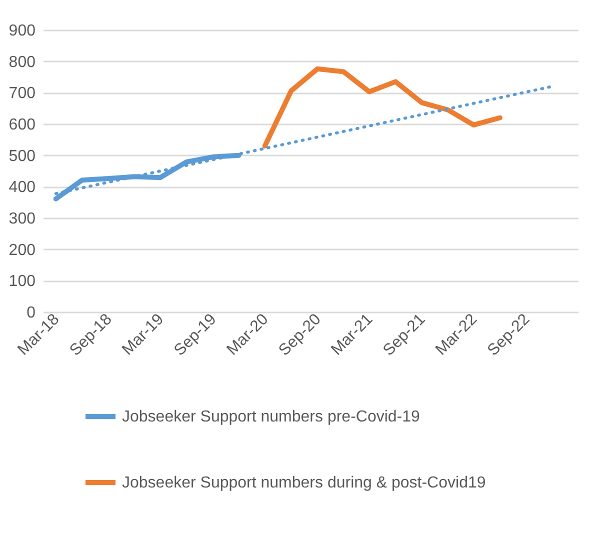 The width and height of the screenshot is (599, 536). What do you see at coordinates (22, 125) in the screenshot?
I see `y-tick-label: 600` at bounding box center [22, 125].